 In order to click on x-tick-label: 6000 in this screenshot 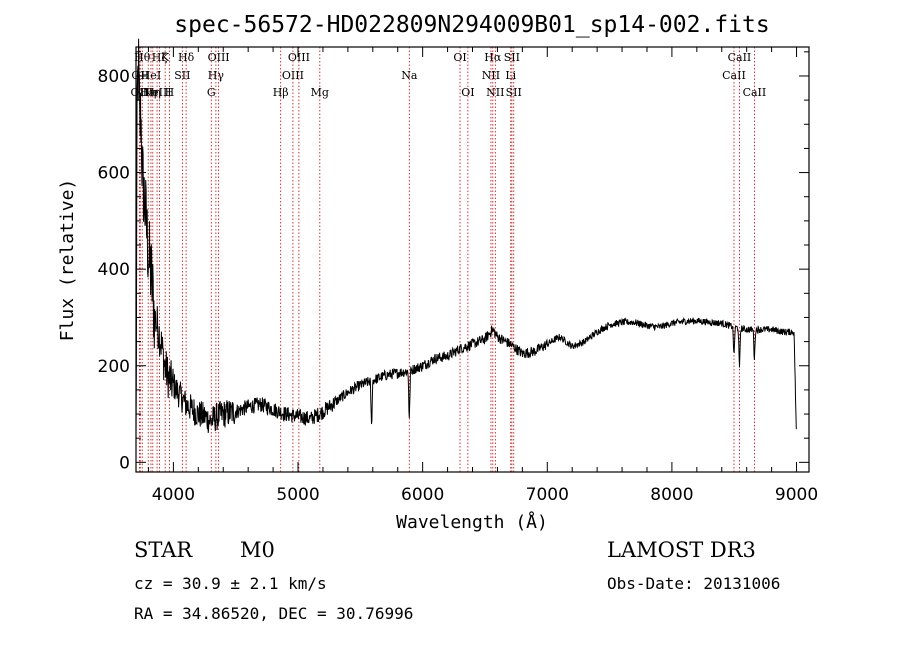, I will do `click(422, 495)`.